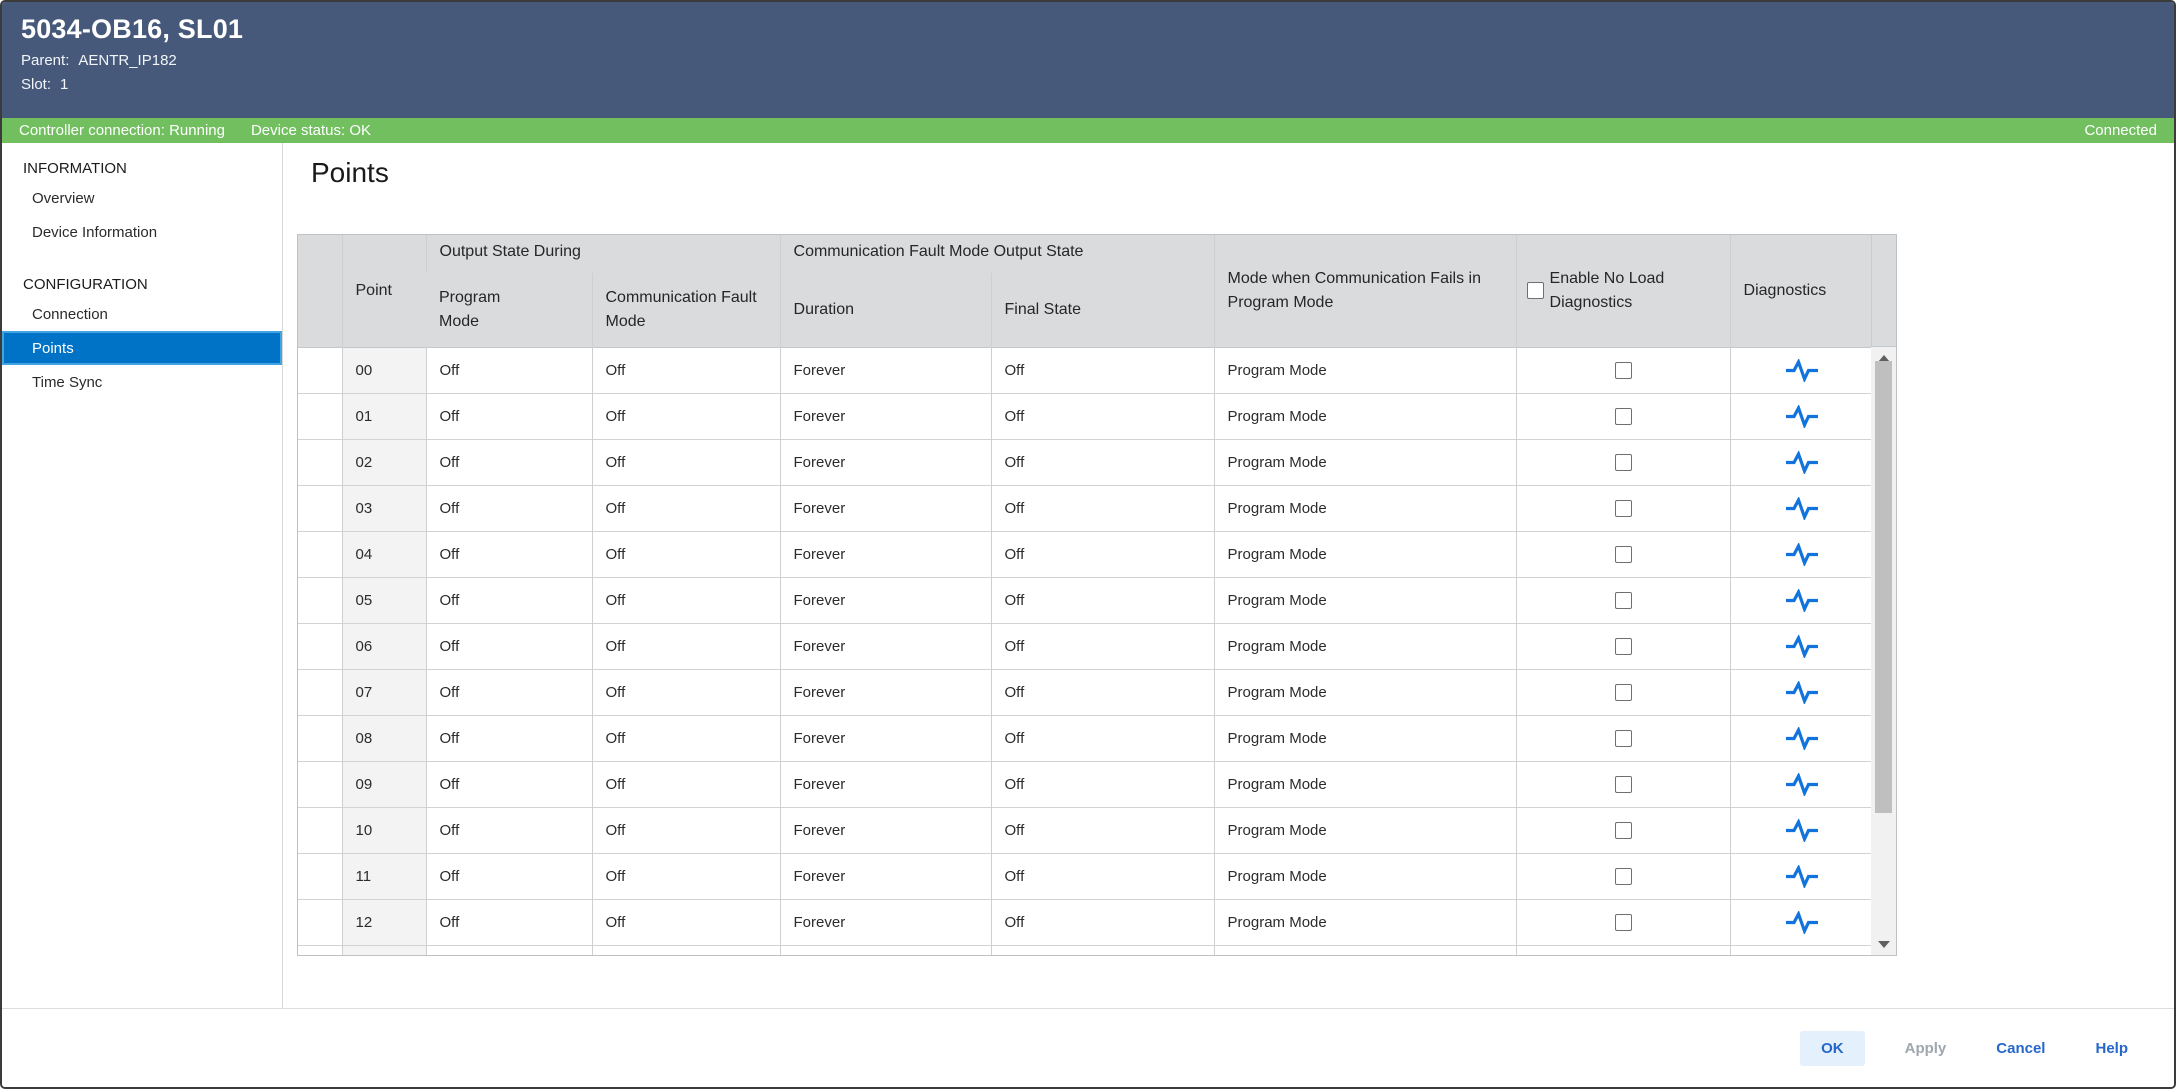 Image resolution: width=2176 pixels, height=1089 pixels. I want to click on scrollbar-track, so click(1883, 651).